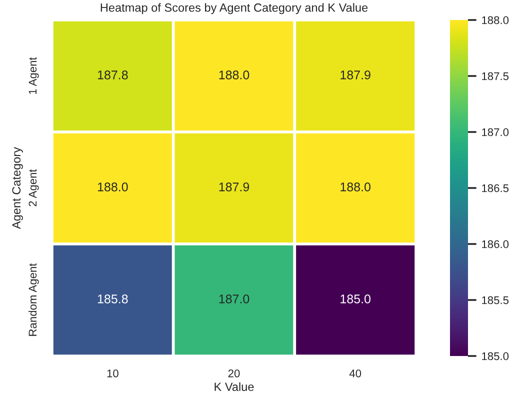 This screenshot has height=400, width=520. What do you see at coordinates (17, 188) in the screenshot?
I see `y-axis-title: Agent Category` at bounding box center [17, 188].